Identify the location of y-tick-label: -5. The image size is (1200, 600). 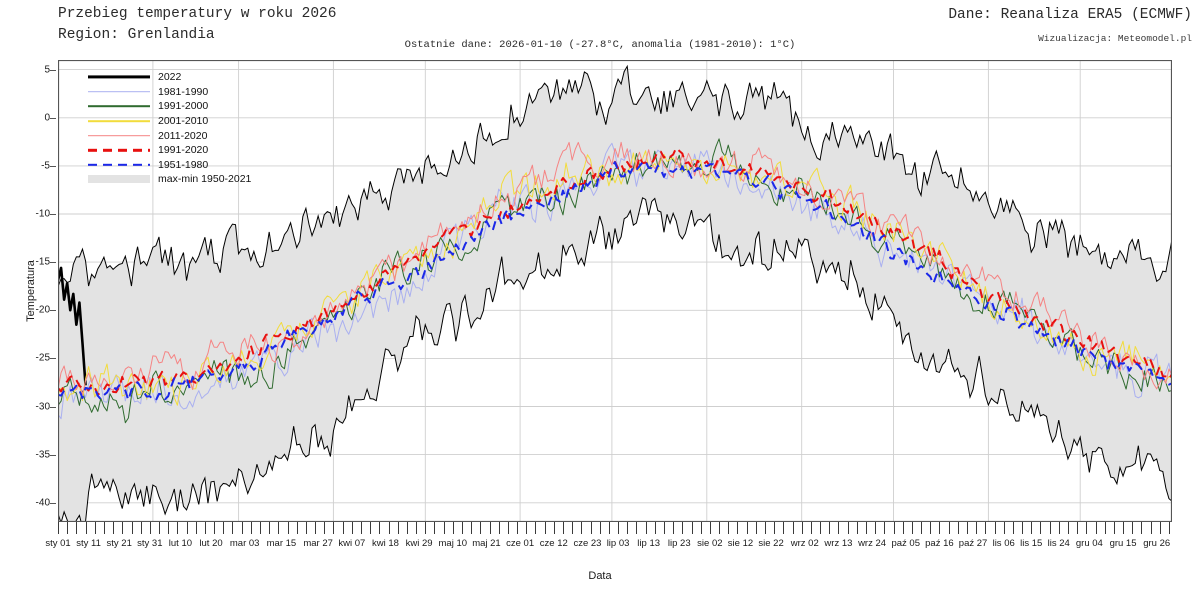
(45, 166).